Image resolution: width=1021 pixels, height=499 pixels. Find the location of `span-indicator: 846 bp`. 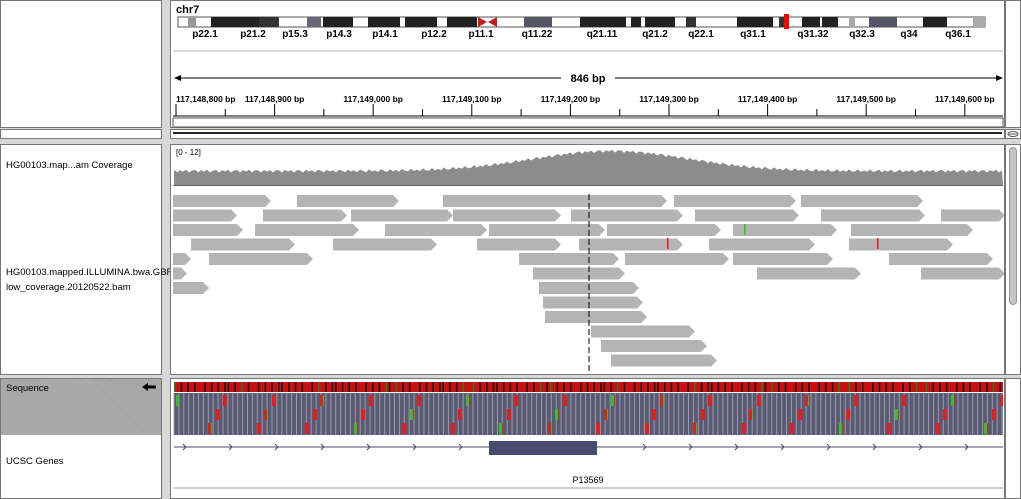

span-indicator: 846 bp is located at coordinates (588, 79).